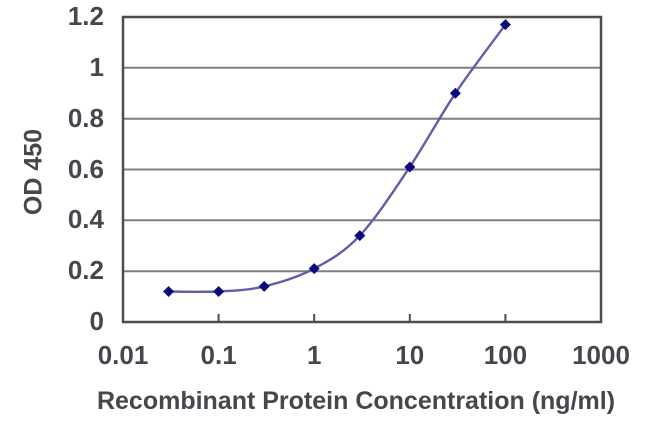 This screenshot has width=650, height=433. What do you see at coordinates (505, 355) in the screenshot?
I see `x-tick-label: 100` at bounding box center [505, 355].